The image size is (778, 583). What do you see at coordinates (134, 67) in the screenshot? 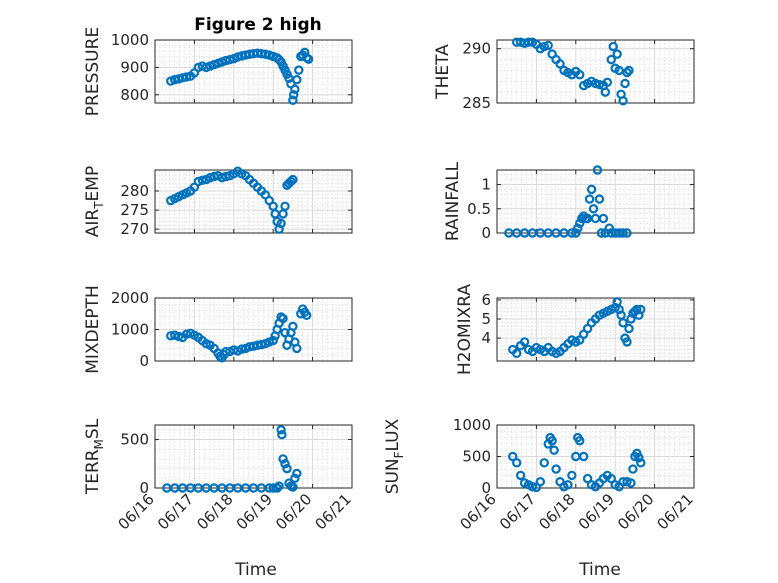
I see `y-tick-label: 900` at bounding box center [134, 67].